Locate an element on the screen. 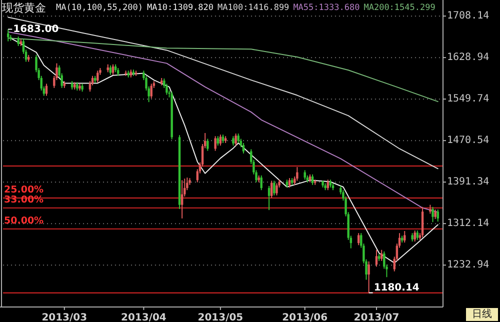  x-tick-label: 2013/03 is located at coordinates (65, 317).